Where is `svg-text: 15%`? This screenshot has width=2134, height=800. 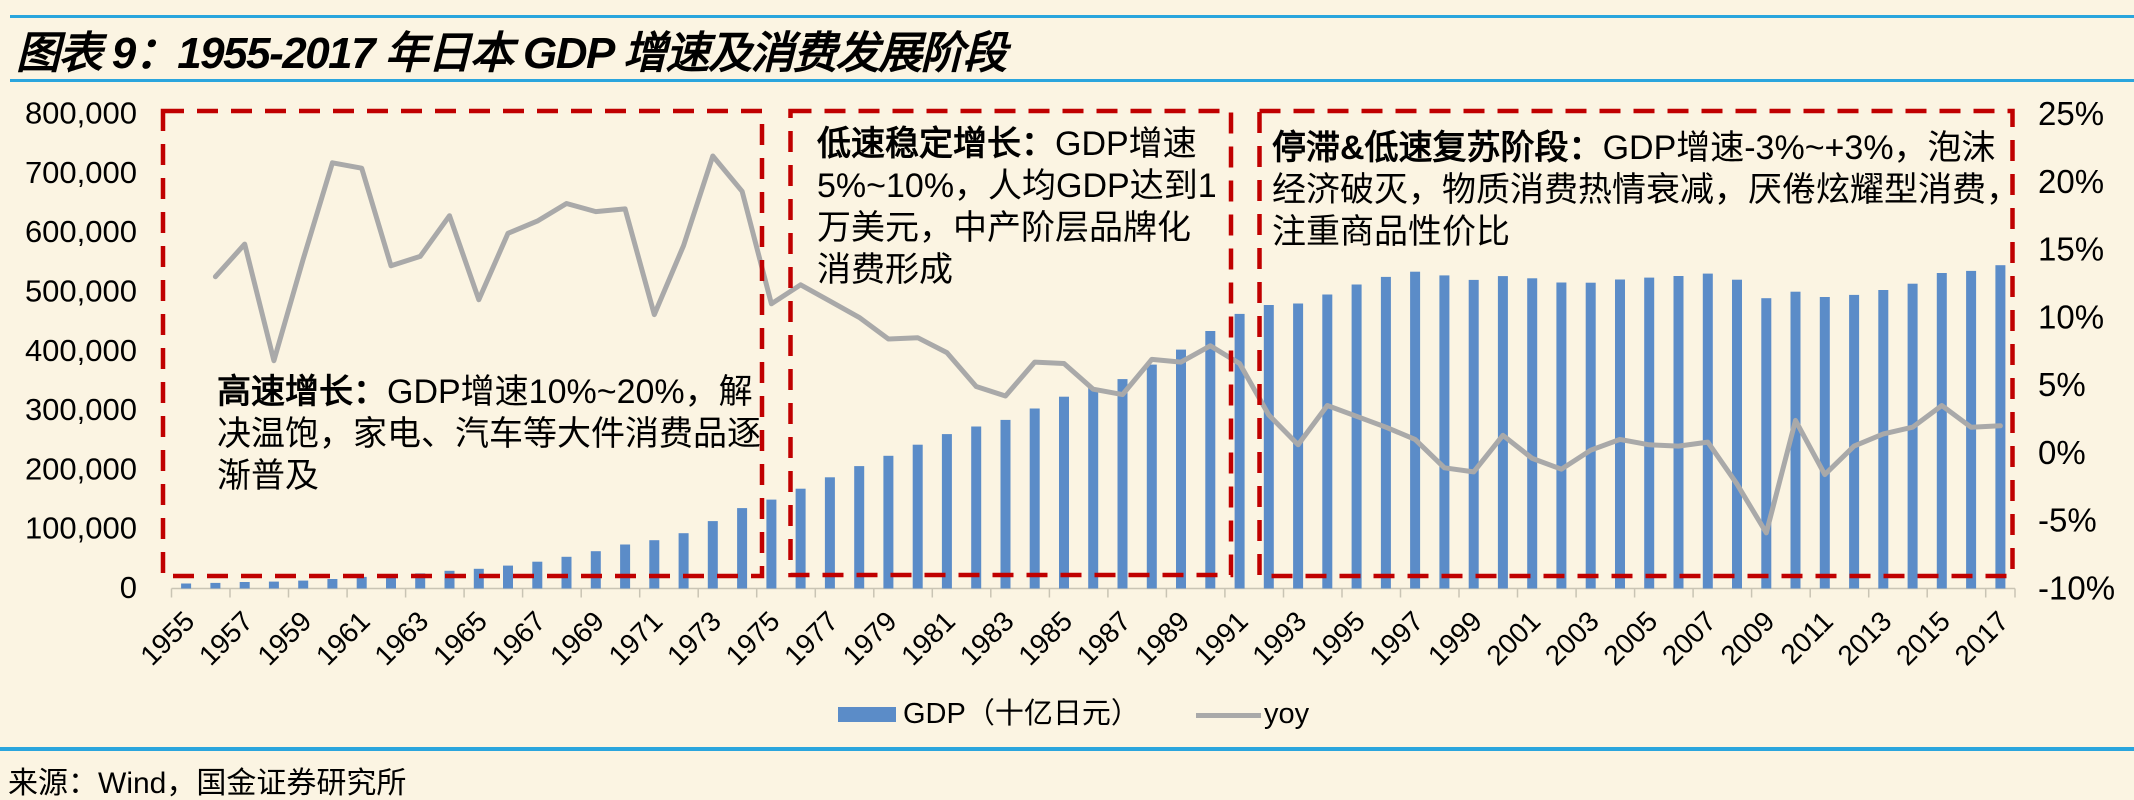
svg-text: 15% is located at coordinates (2071, 249).